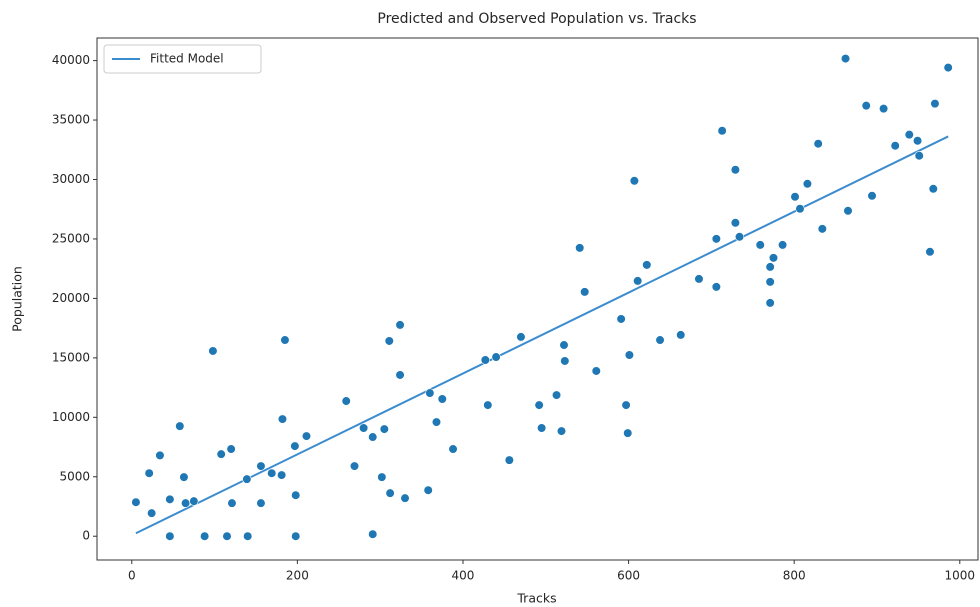 Image resolution: width=980 pixels, height=607 pixels. I want to click on legend-box, so click(182, 59).